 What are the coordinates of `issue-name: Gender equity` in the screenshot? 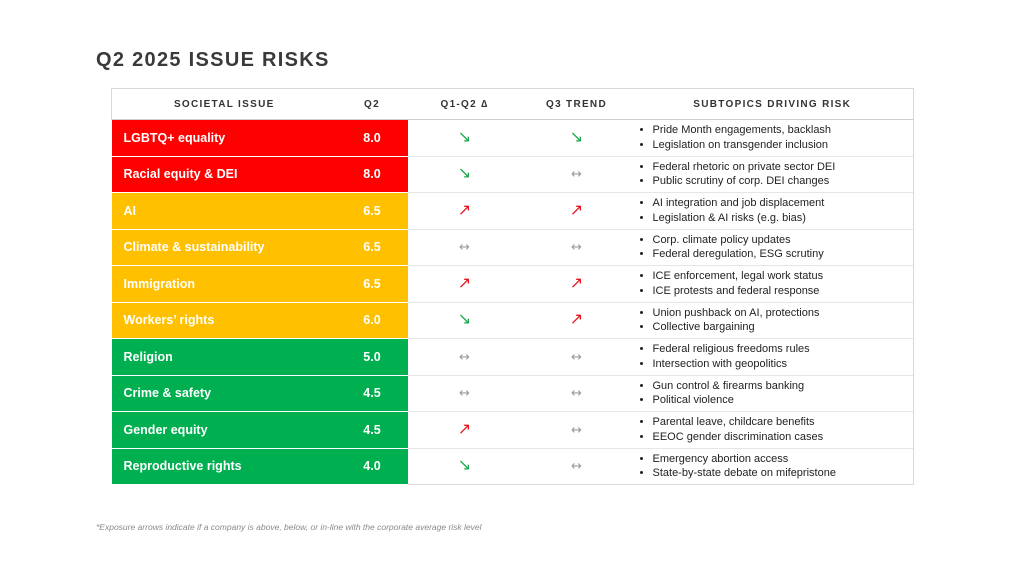 It's located at (224, 430).